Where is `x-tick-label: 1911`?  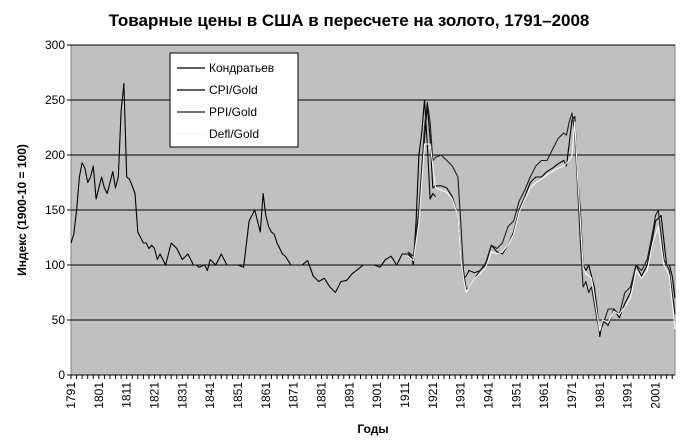
x-tick-label: 1911 is located at coordinates (405, 395).